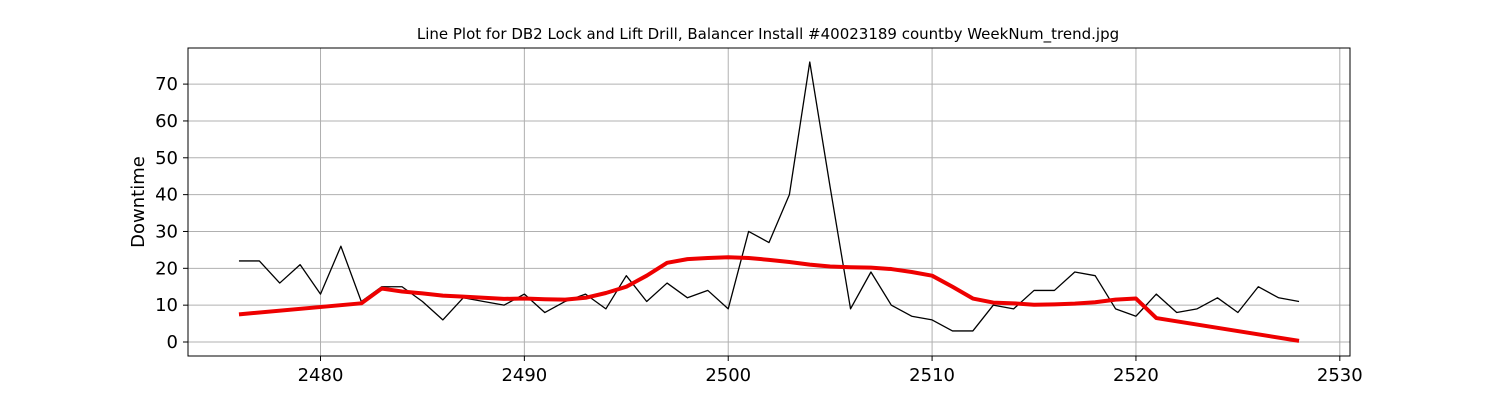 The image size is (1500, 400). Describe the element at coordinates (166, 195) in the screenshot. I see `y-tick-label: 40` at that location.